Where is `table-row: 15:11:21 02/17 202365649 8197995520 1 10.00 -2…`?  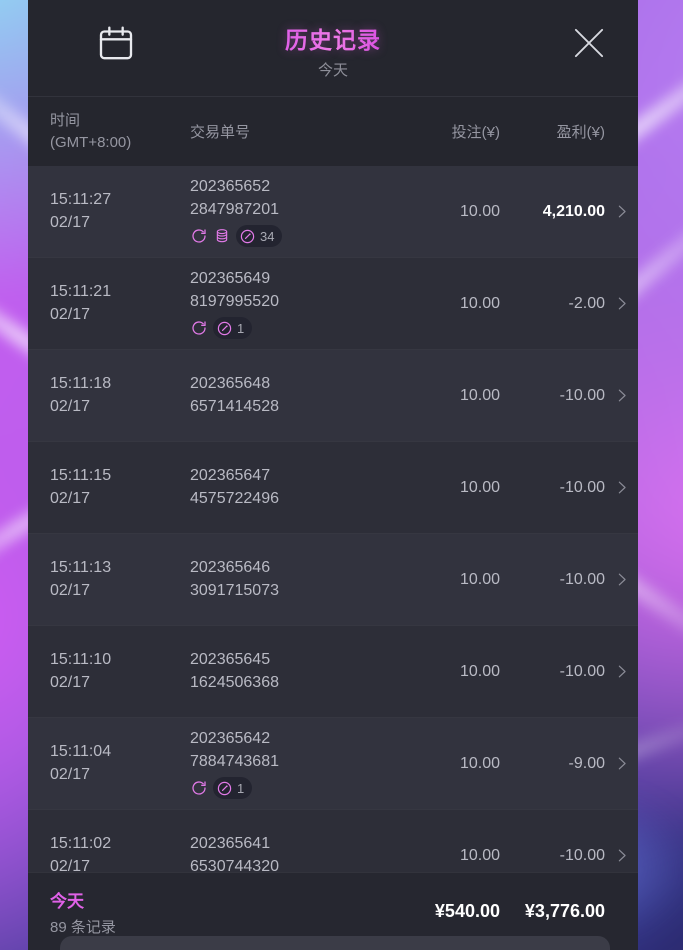
table-row: 15:11:21 02/17 202365649 8197995520 1 10.00 -2… is located at coordinates (333, 304).